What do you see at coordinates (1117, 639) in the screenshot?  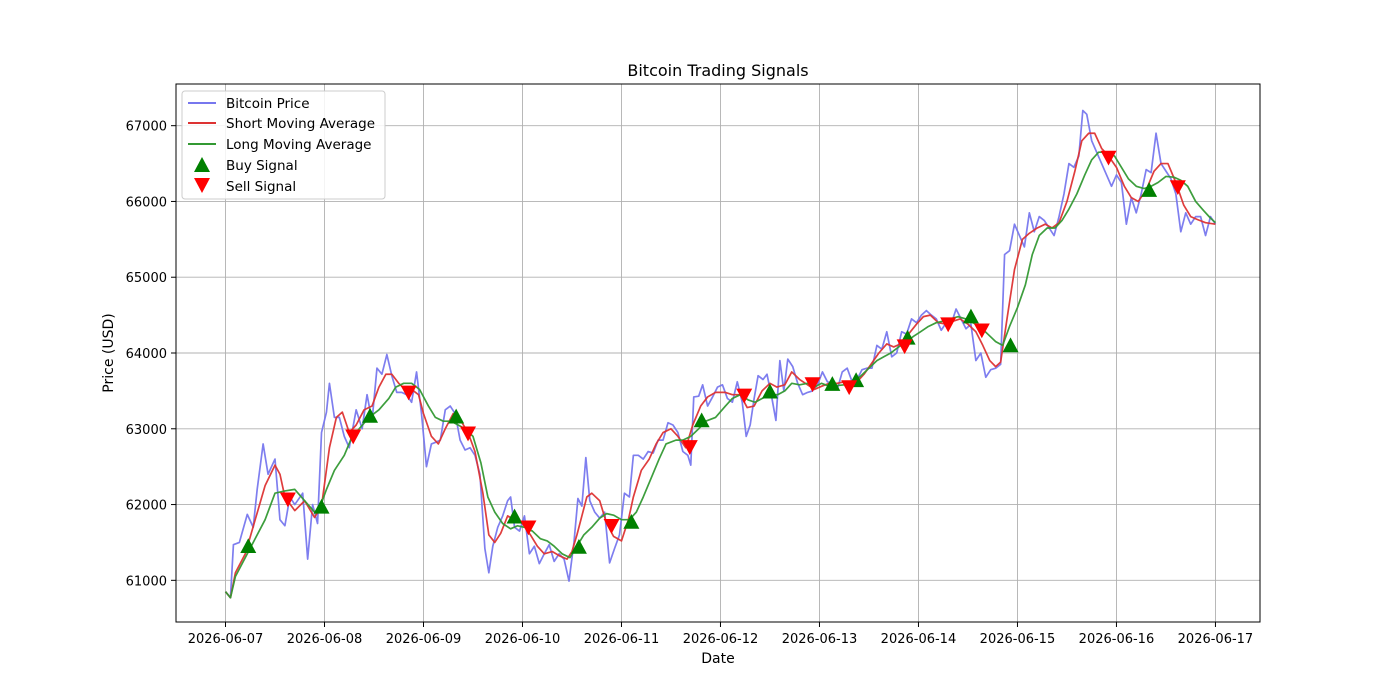 I see `x-tick-label: 2026-06-16` at bounding box center [1117, 639].